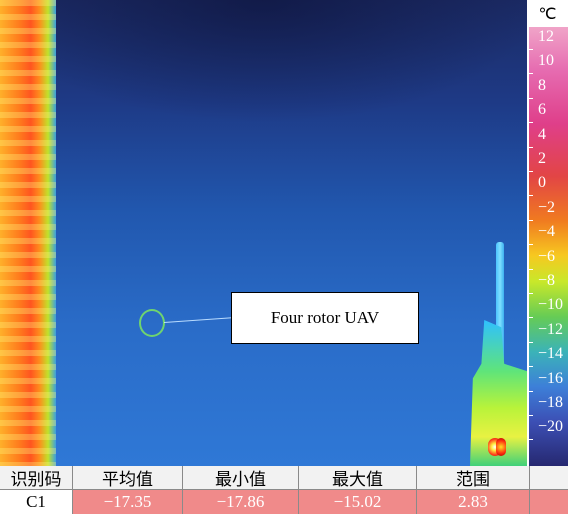 The image size is (568, 514). Describe the element at coordinates (473, 502) in the screenshot. I see `cell-range: 2.83` at that location.